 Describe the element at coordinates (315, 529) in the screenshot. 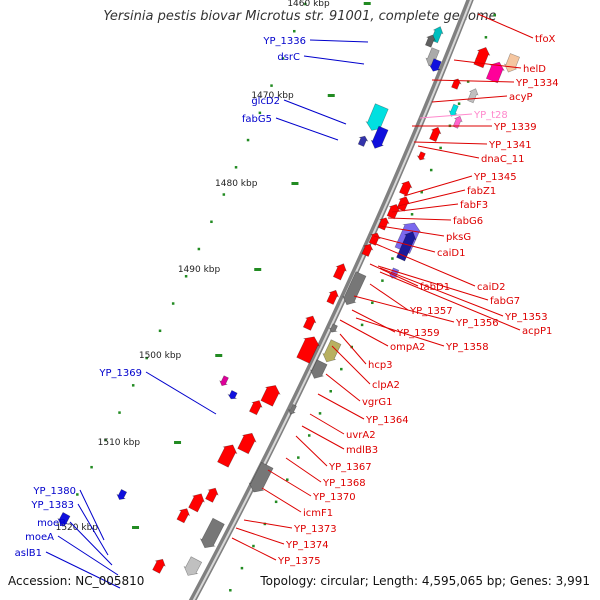

I see `gene-label-right: YP_1373` at that location.